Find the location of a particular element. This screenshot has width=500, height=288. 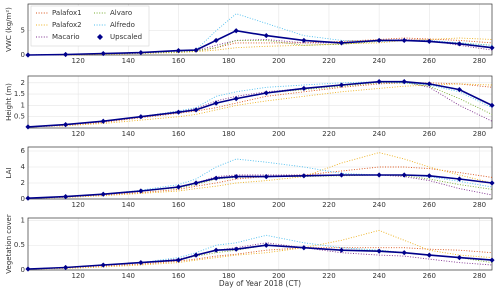

legend-label: Macario is located at coordinates (66, 37).